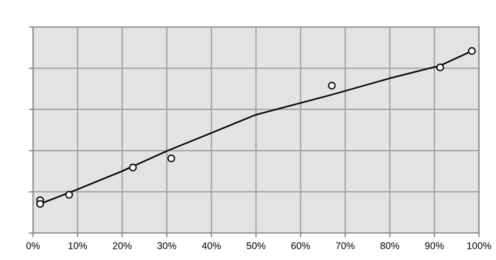 This screenshot has height=260, width=496. Describe the element at coordinates (77, 246) in the screenshot. I see `x-tick-label: 10%` at that location.